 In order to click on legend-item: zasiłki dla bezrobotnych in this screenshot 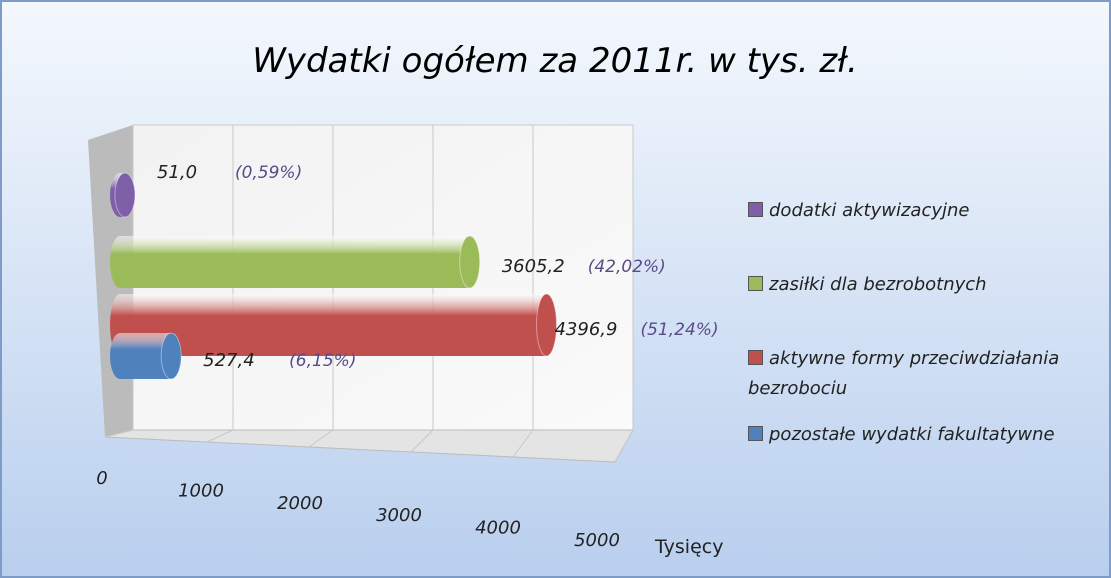, I will do `click(925, 285)`.